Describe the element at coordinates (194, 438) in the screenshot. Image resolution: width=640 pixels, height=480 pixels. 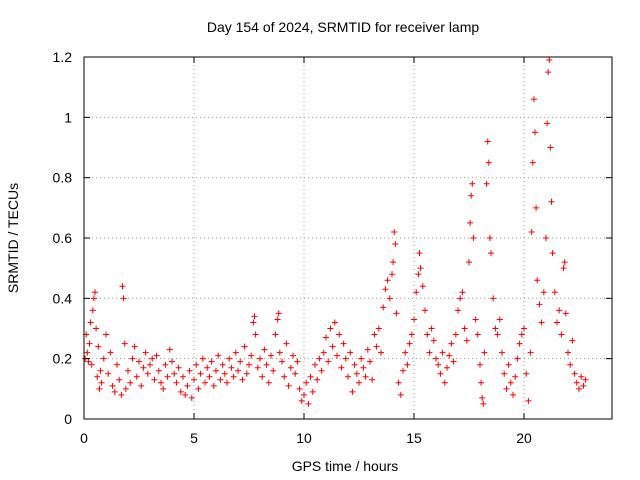
I see `x-tick-label: 5` at that location.